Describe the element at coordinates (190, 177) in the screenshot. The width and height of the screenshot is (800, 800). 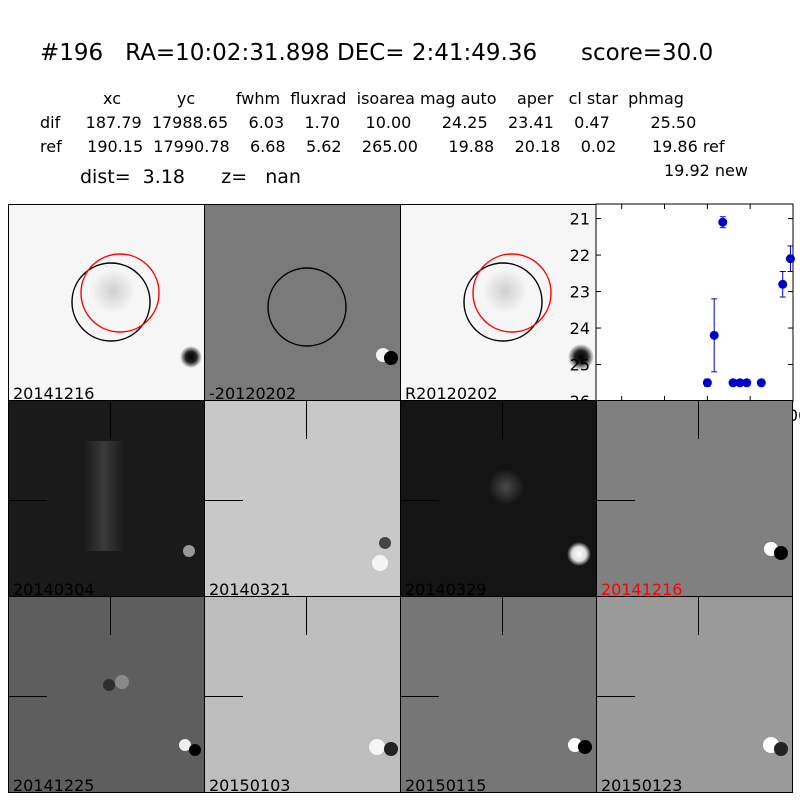
I see `dist-line: dist= 3.18 z= nan` at that location.